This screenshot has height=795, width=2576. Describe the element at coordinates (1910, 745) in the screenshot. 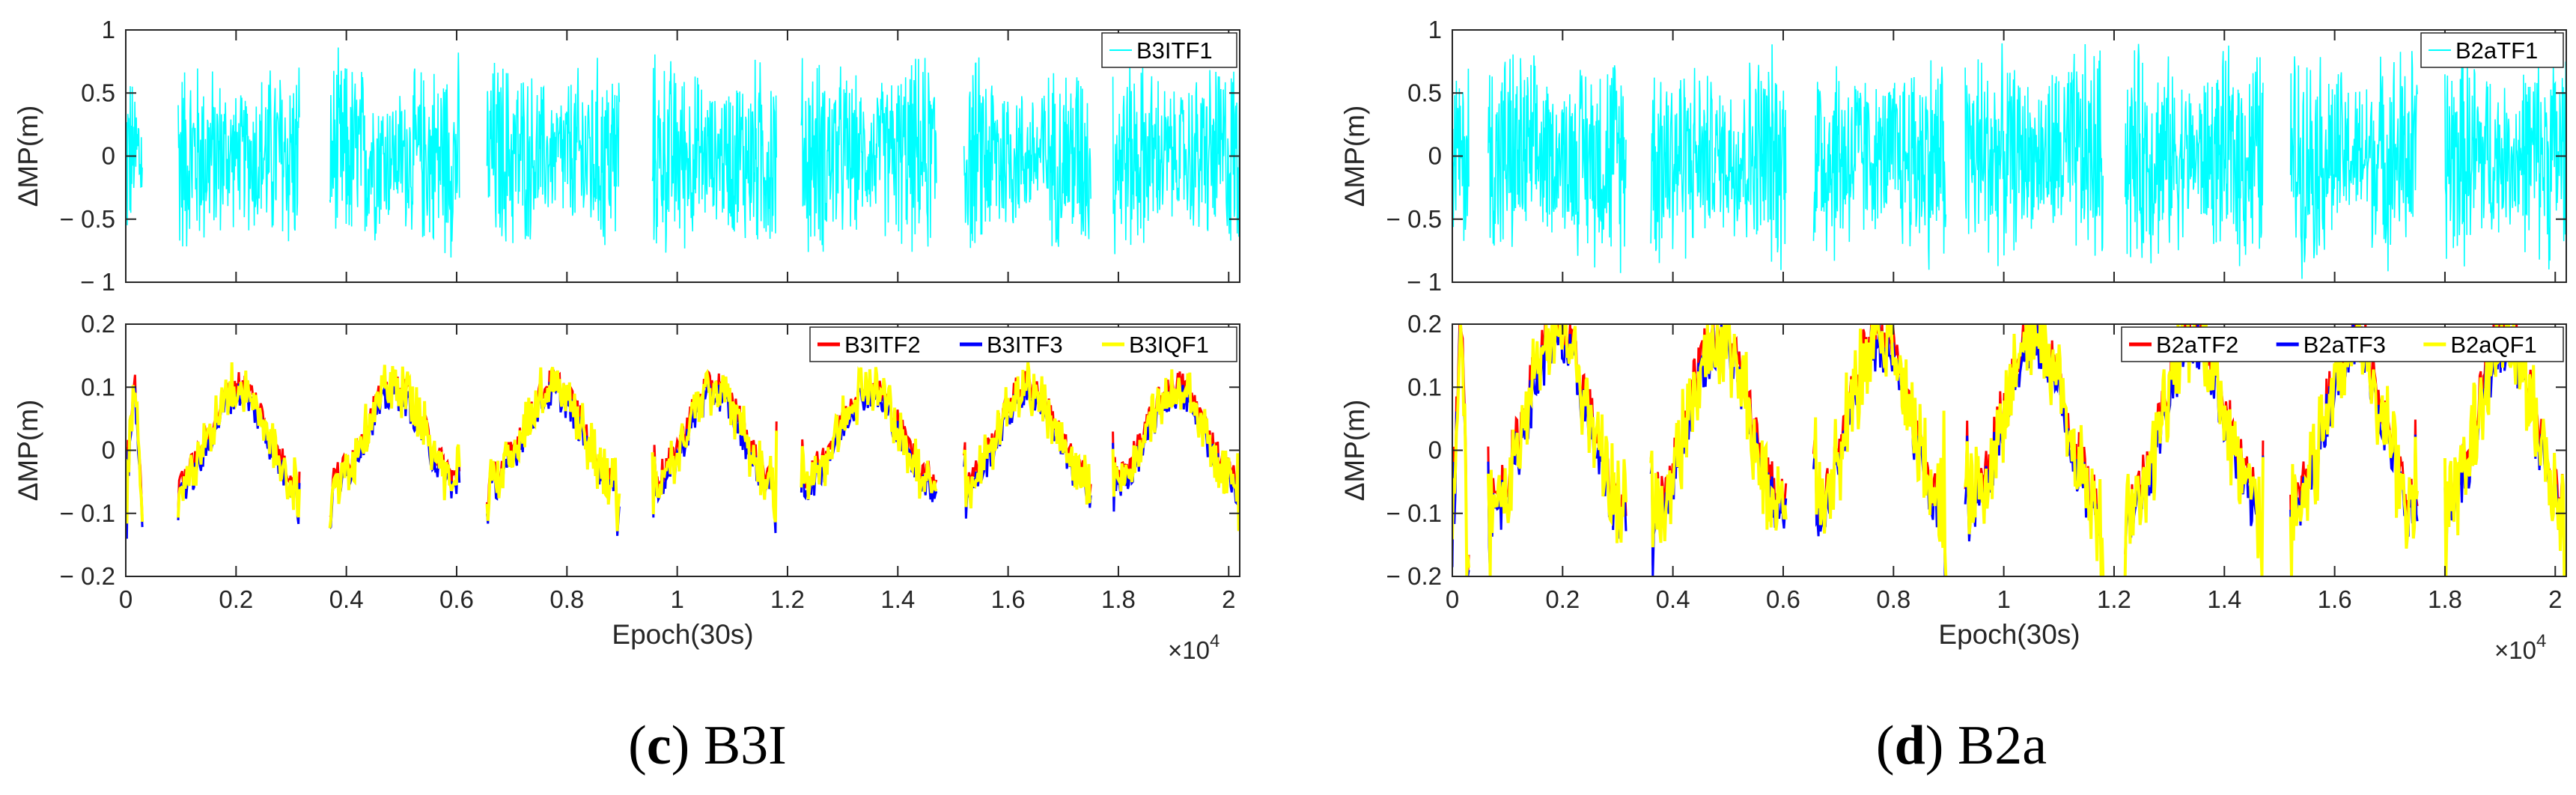

I see `caption-d-label: d` at that location.